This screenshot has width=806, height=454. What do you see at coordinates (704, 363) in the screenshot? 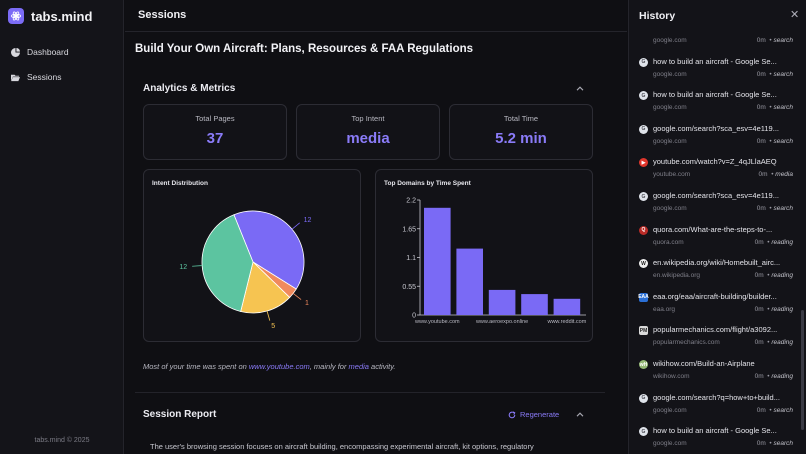
I see `history-item-title: wikihow.com/Build-an-Airplane` at bounding box center [704, 363].